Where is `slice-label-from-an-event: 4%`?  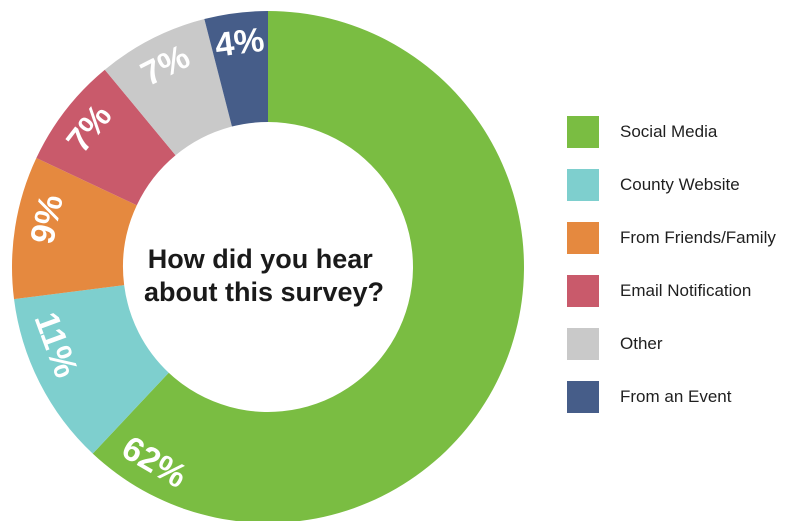 slice-label-from-an-event: 4% is located at coordinates (240, 43).